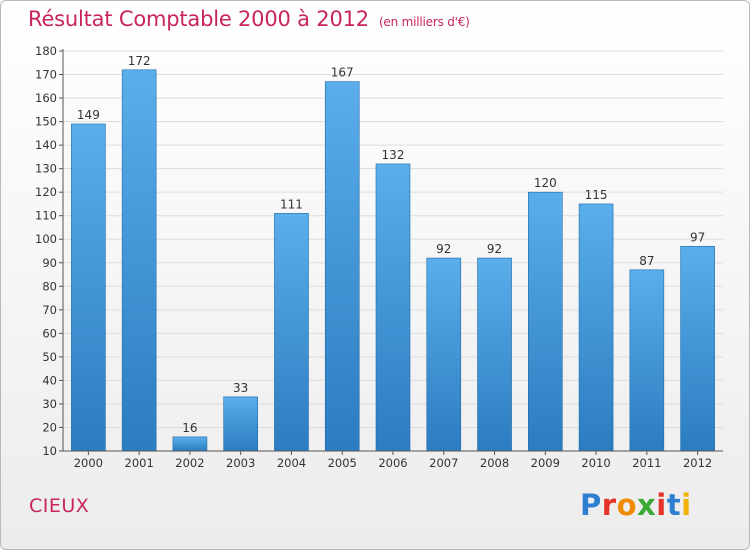  I want to click on y-tick-label: 40, so click(49, 380).